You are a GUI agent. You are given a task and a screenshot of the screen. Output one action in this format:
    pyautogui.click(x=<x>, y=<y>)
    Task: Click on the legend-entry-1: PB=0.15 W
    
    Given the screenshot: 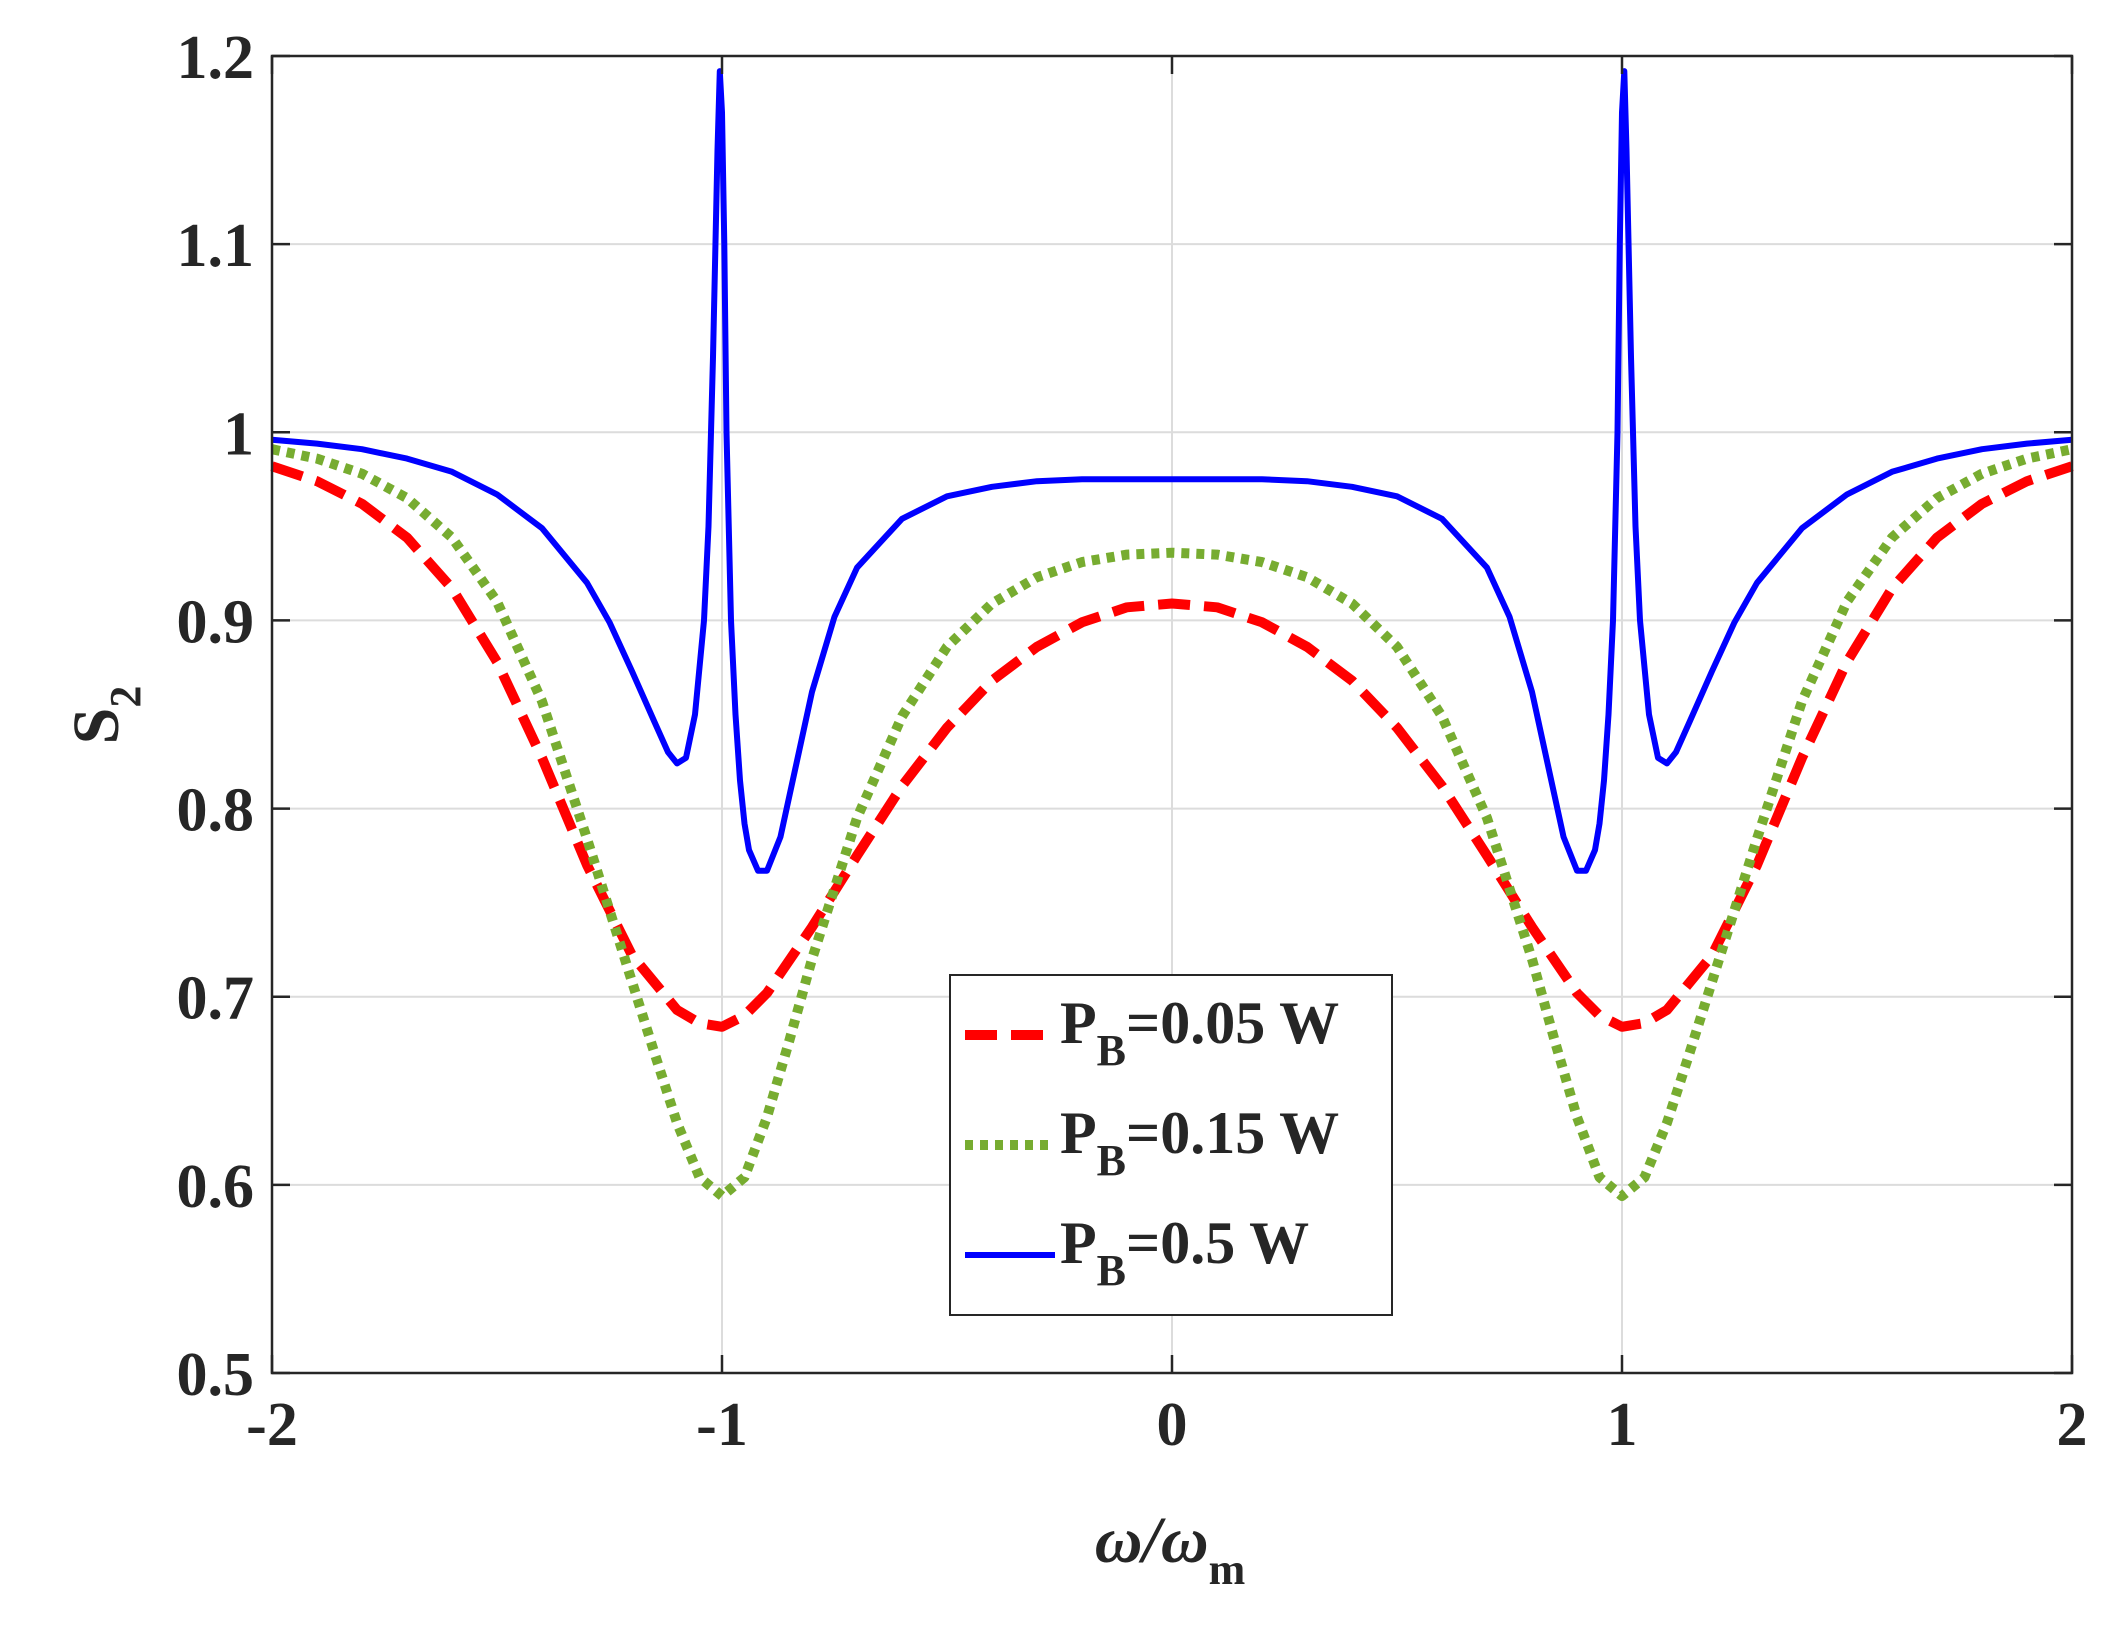 What is the action you would take?
    pyautogui.click(x=1152, y=1142)
    